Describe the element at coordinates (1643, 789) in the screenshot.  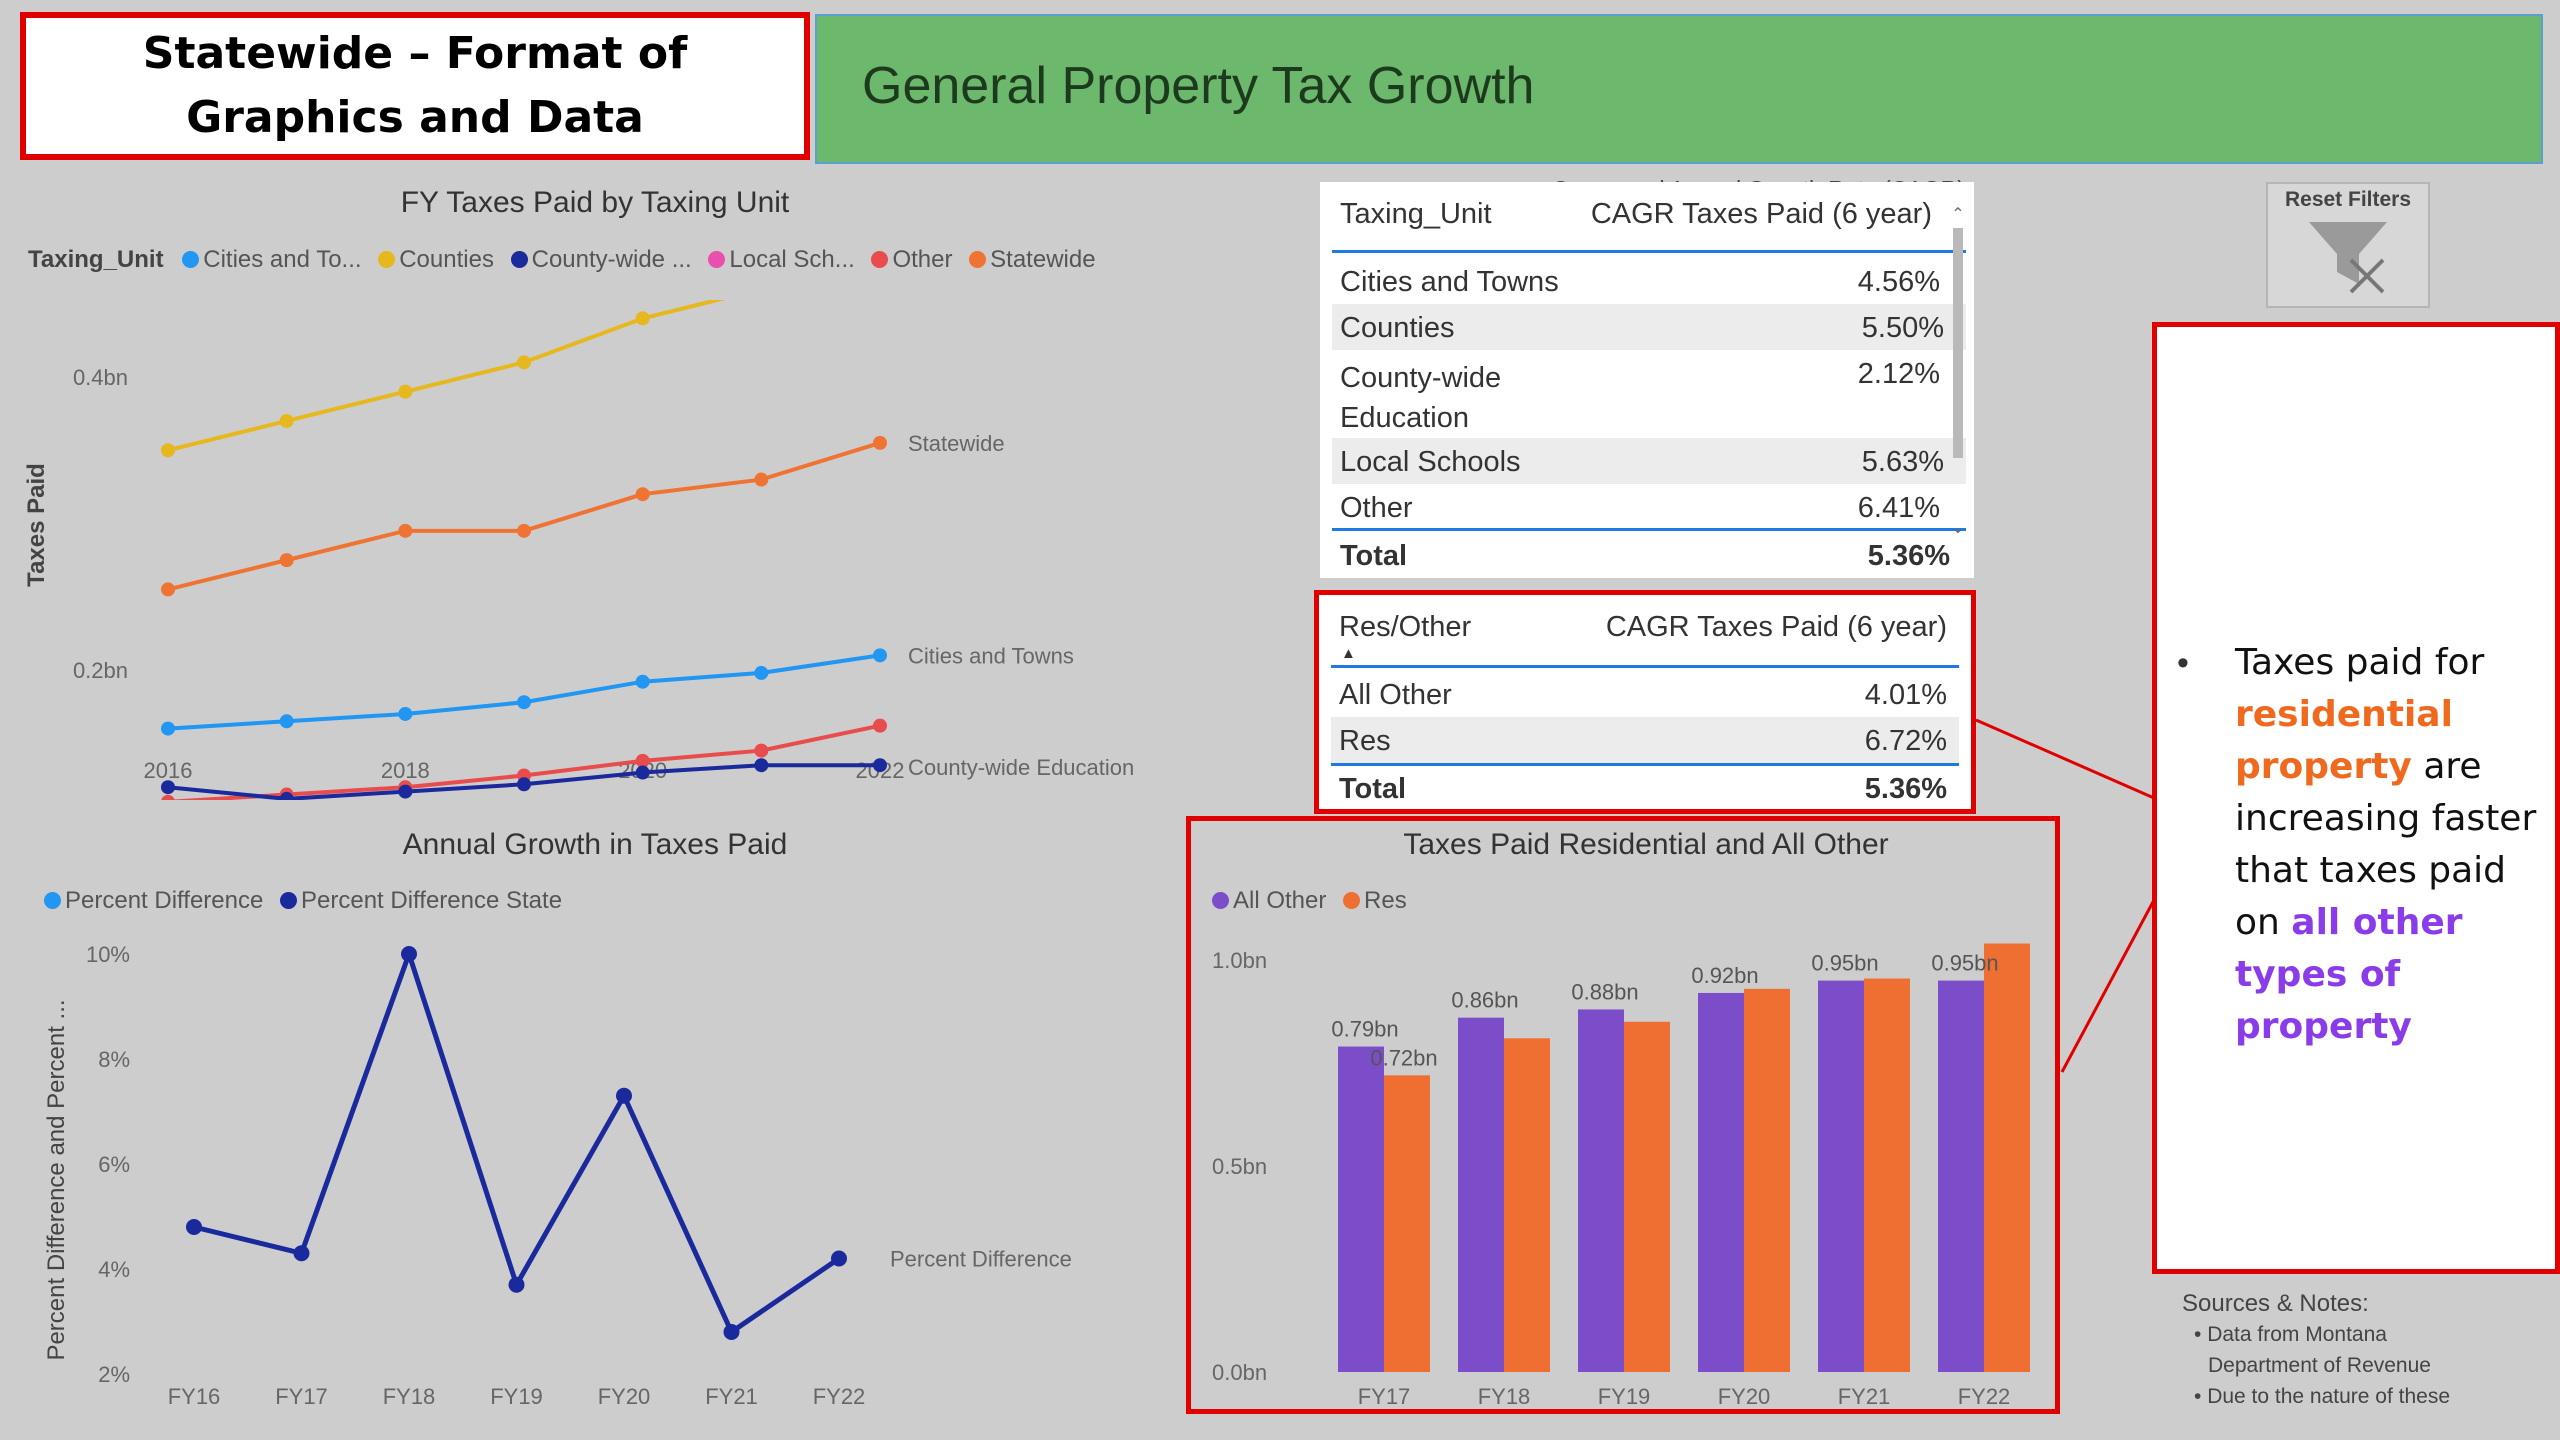
I see `table-total-row: Total 5.36%` at that location.